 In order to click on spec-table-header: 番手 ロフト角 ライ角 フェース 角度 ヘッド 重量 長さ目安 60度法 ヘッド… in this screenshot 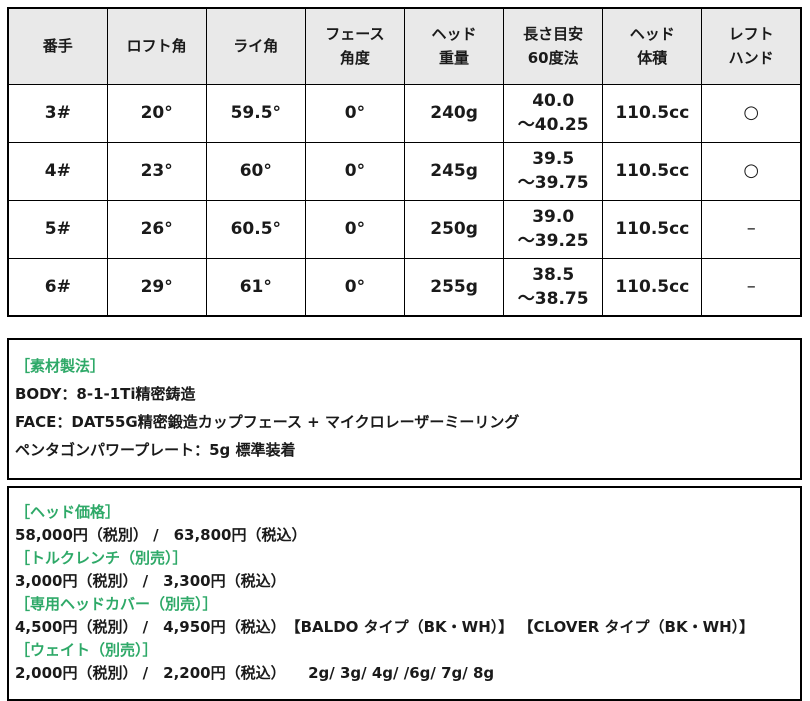, I will do `click(404, 46)`.